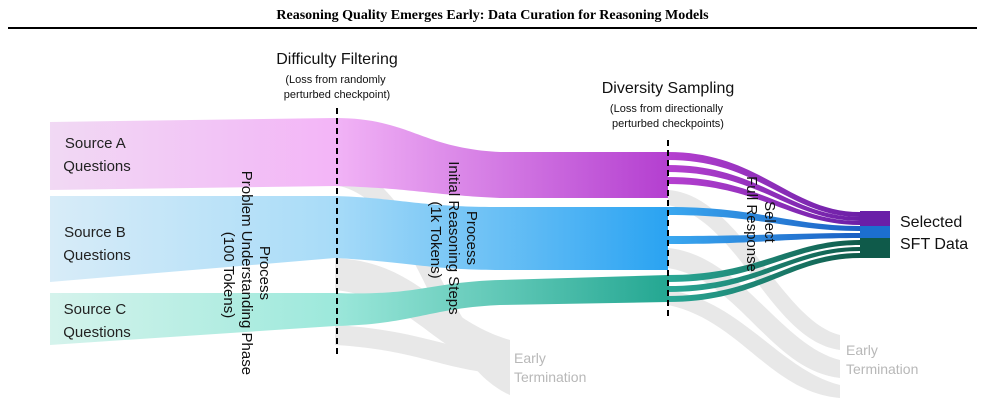  I want to click on strand-a3, so click(764, 201).